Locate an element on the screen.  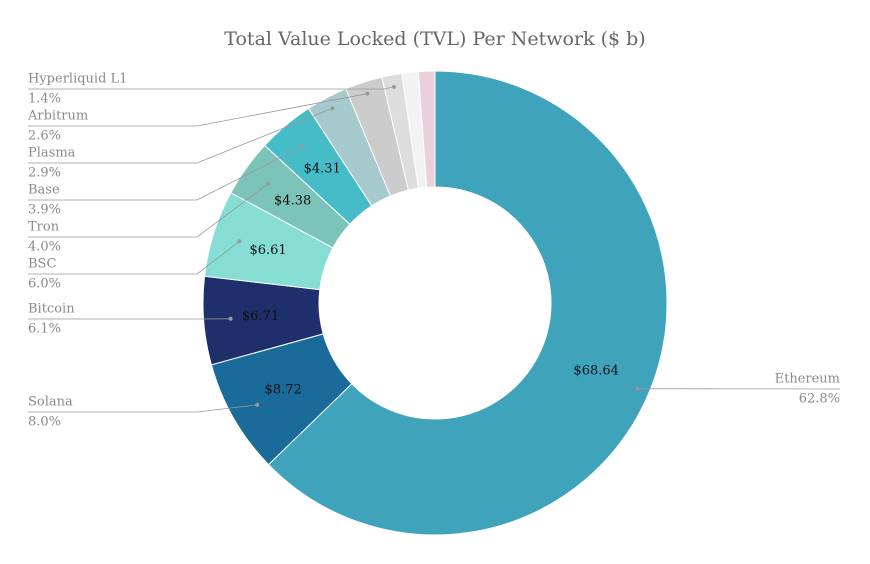
value-label: $8.72 is located at coordinates (283, 389).